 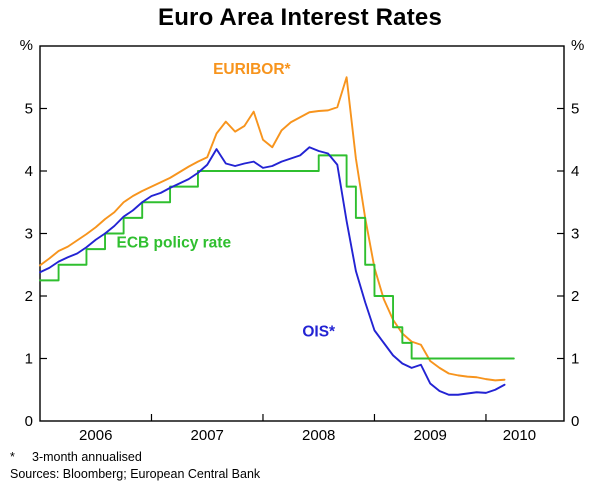 I want to click on footnote-line: * 3-month annualised, so click(x=135, y=457).